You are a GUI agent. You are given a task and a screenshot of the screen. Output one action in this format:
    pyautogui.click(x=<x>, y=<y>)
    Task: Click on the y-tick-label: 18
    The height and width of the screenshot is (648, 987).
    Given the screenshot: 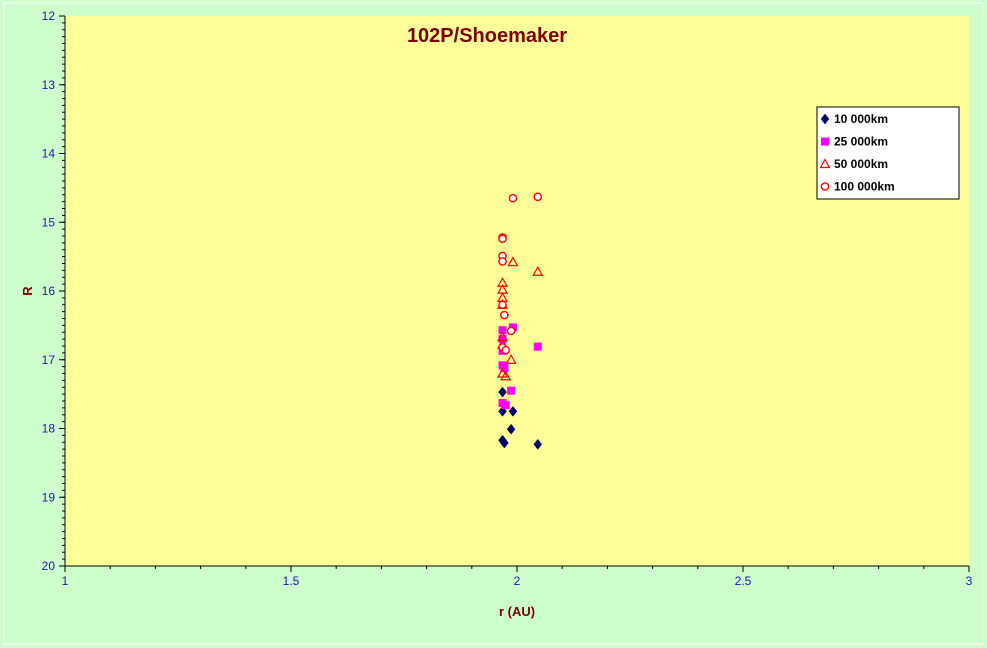 What is the action you would take?
    pyautogui.click(x=49, y=429)
    